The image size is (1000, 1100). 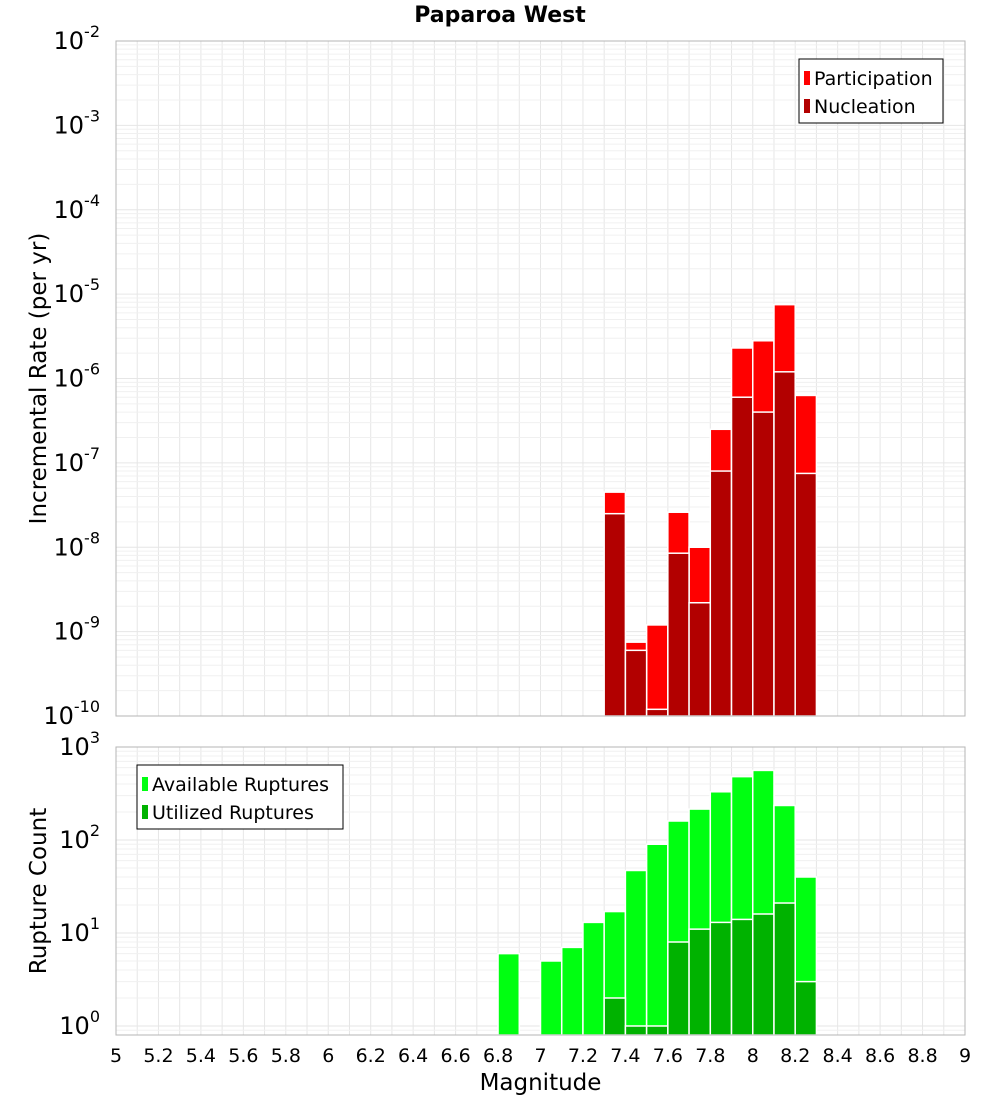 I want to click on x-tick-label: 6, so click(x=328, y=1056).